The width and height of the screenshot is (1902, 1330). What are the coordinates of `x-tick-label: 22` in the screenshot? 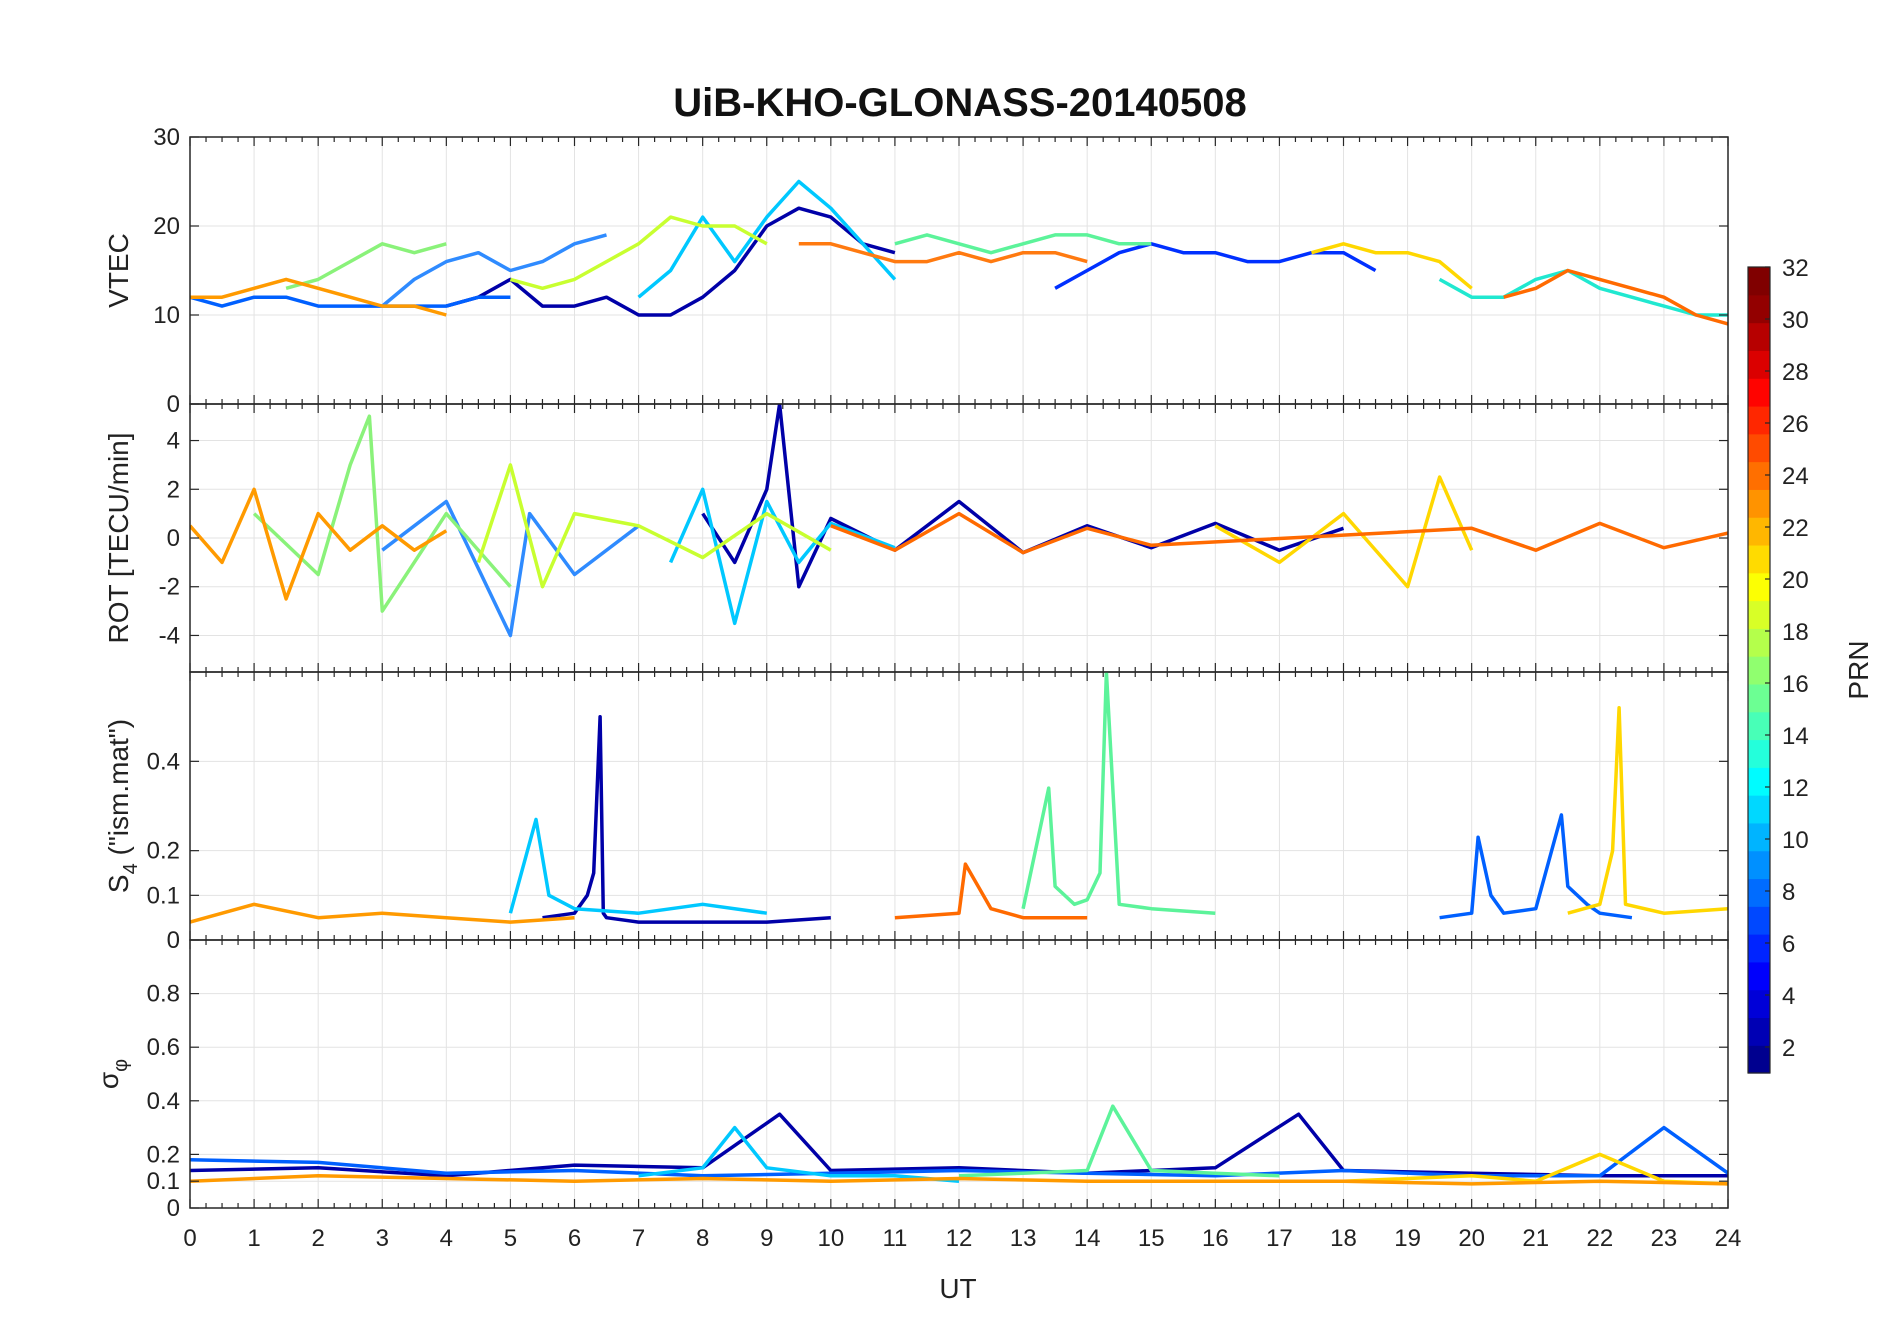 It's located at (1599, 1238).